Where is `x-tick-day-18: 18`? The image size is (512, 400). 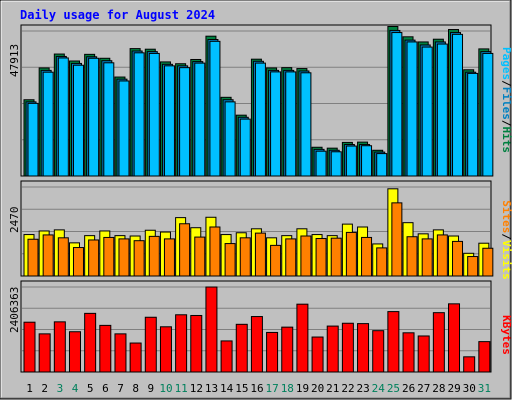 x-tick-day-18: 18 is located at coordinates (287, 388).